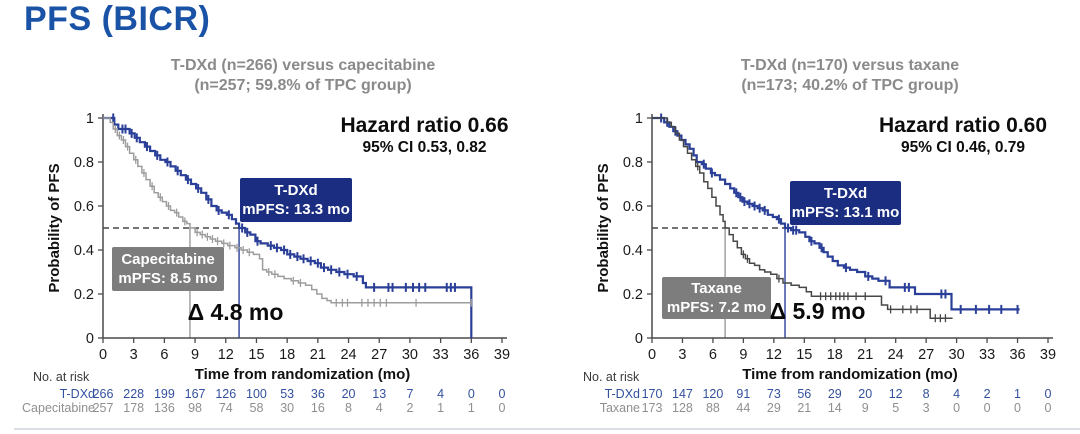 The width and height of the screenshot is (1080, 434). I want to click on panel-left-comparator-label-box: Capecitabine mPFS: 8.5 mo, so click(168, 269).